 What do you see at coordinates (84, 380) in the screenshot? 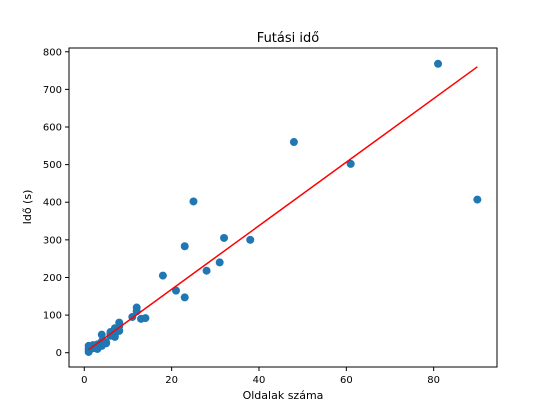
I see `x-tick-label: 0` at bounding box center [84, 380].